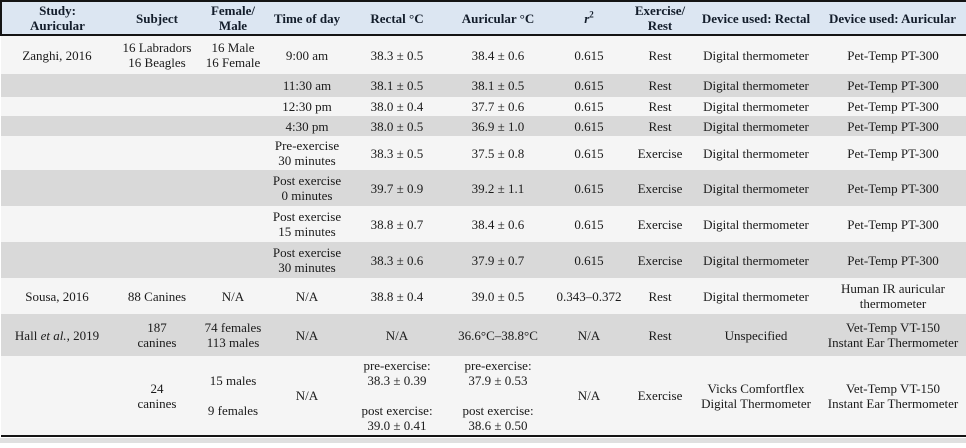 This screenshot has width=966, height=448. Describe the element at coordinates (233, 335) in the screenshot. I see `cell-female_male: 74 females 113 males` at that location.